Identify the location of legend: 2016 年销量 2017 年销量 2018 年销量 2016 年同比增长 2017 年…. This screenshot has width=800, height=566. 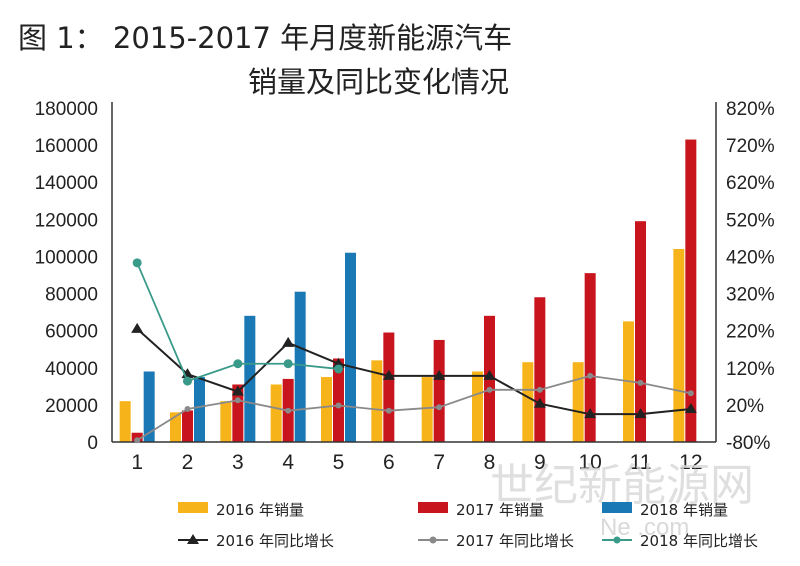
(468, 525).